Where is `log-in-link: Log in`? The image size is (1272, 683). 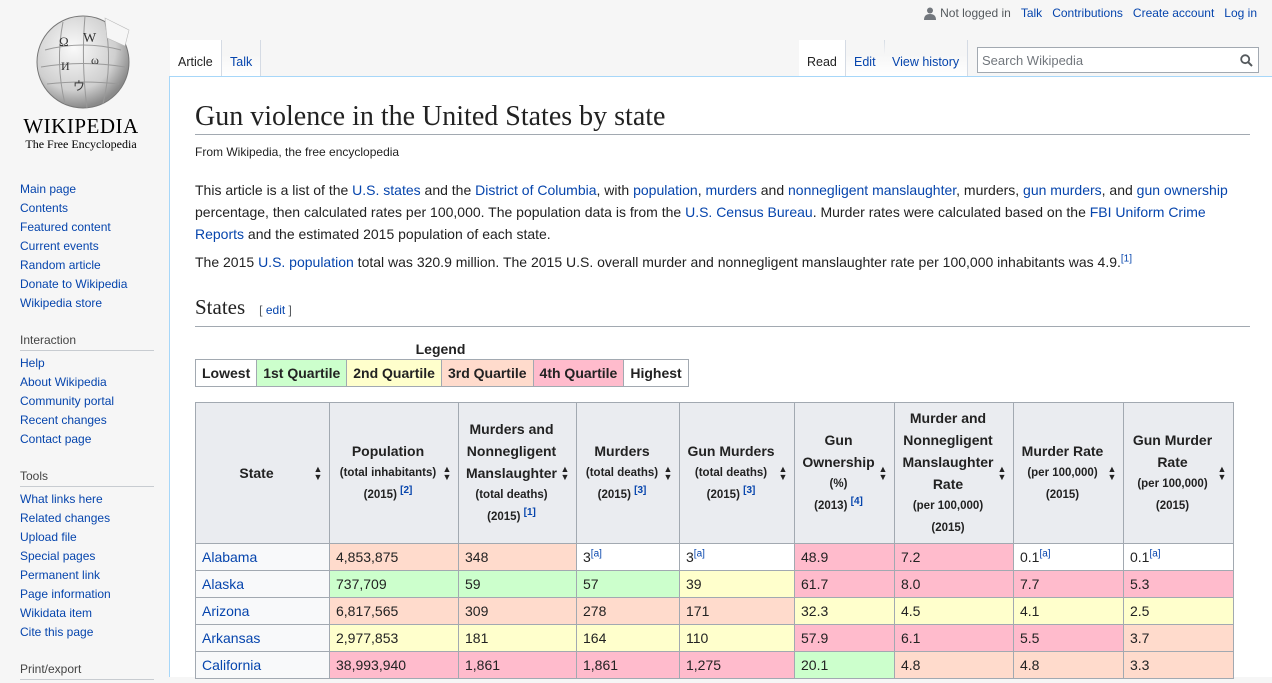 log-in-link: Log in is located at coordinates (1240, 13).